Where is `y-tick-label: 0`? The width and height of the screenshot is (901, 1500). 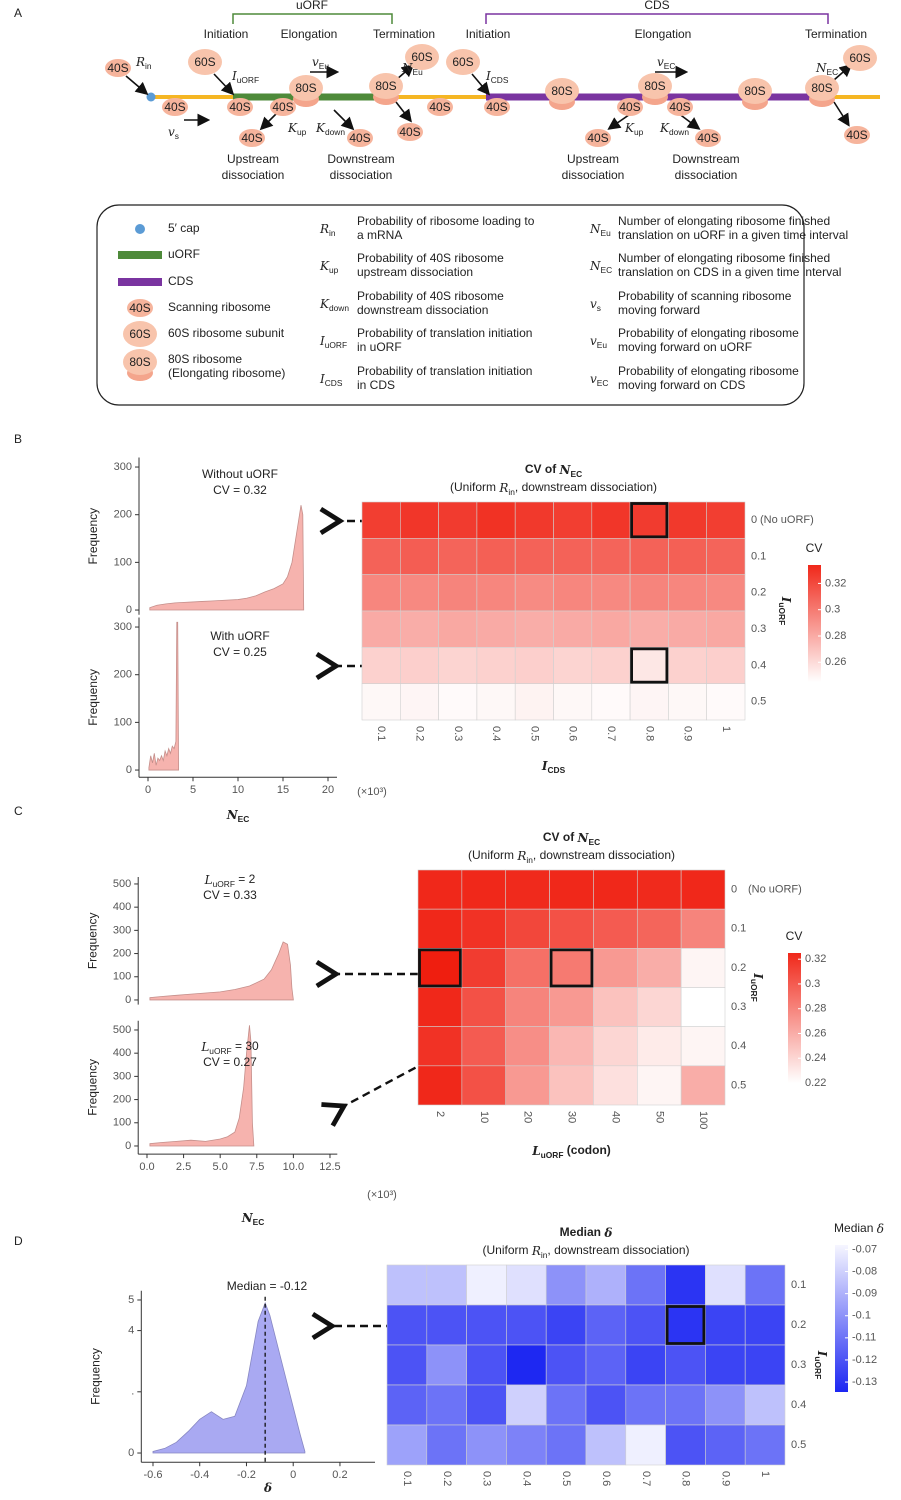 y-tick-label: 0 is located at coordinates (128, 1146).